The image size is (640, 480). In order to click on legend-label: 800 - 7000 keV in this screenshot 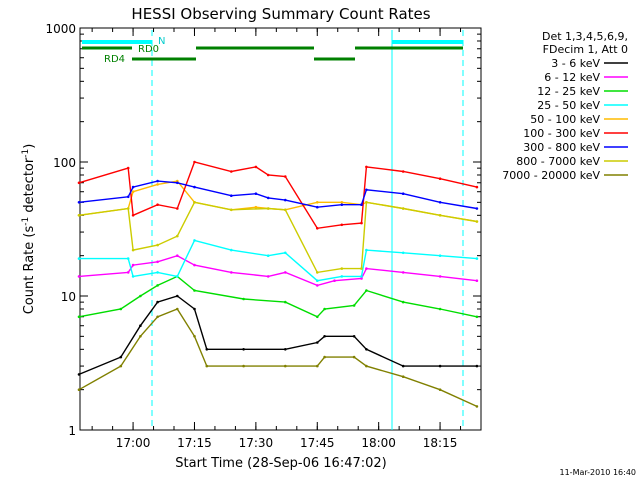, I will do `click(558, 161)`.